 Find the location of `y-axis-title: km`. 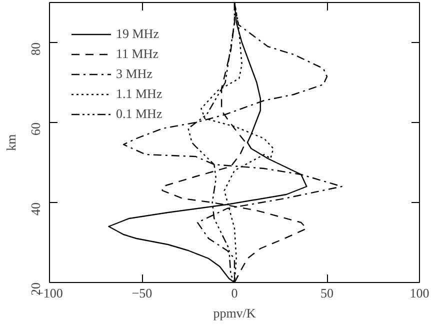

y-axis-title: km is located at coordinates (11, 142).